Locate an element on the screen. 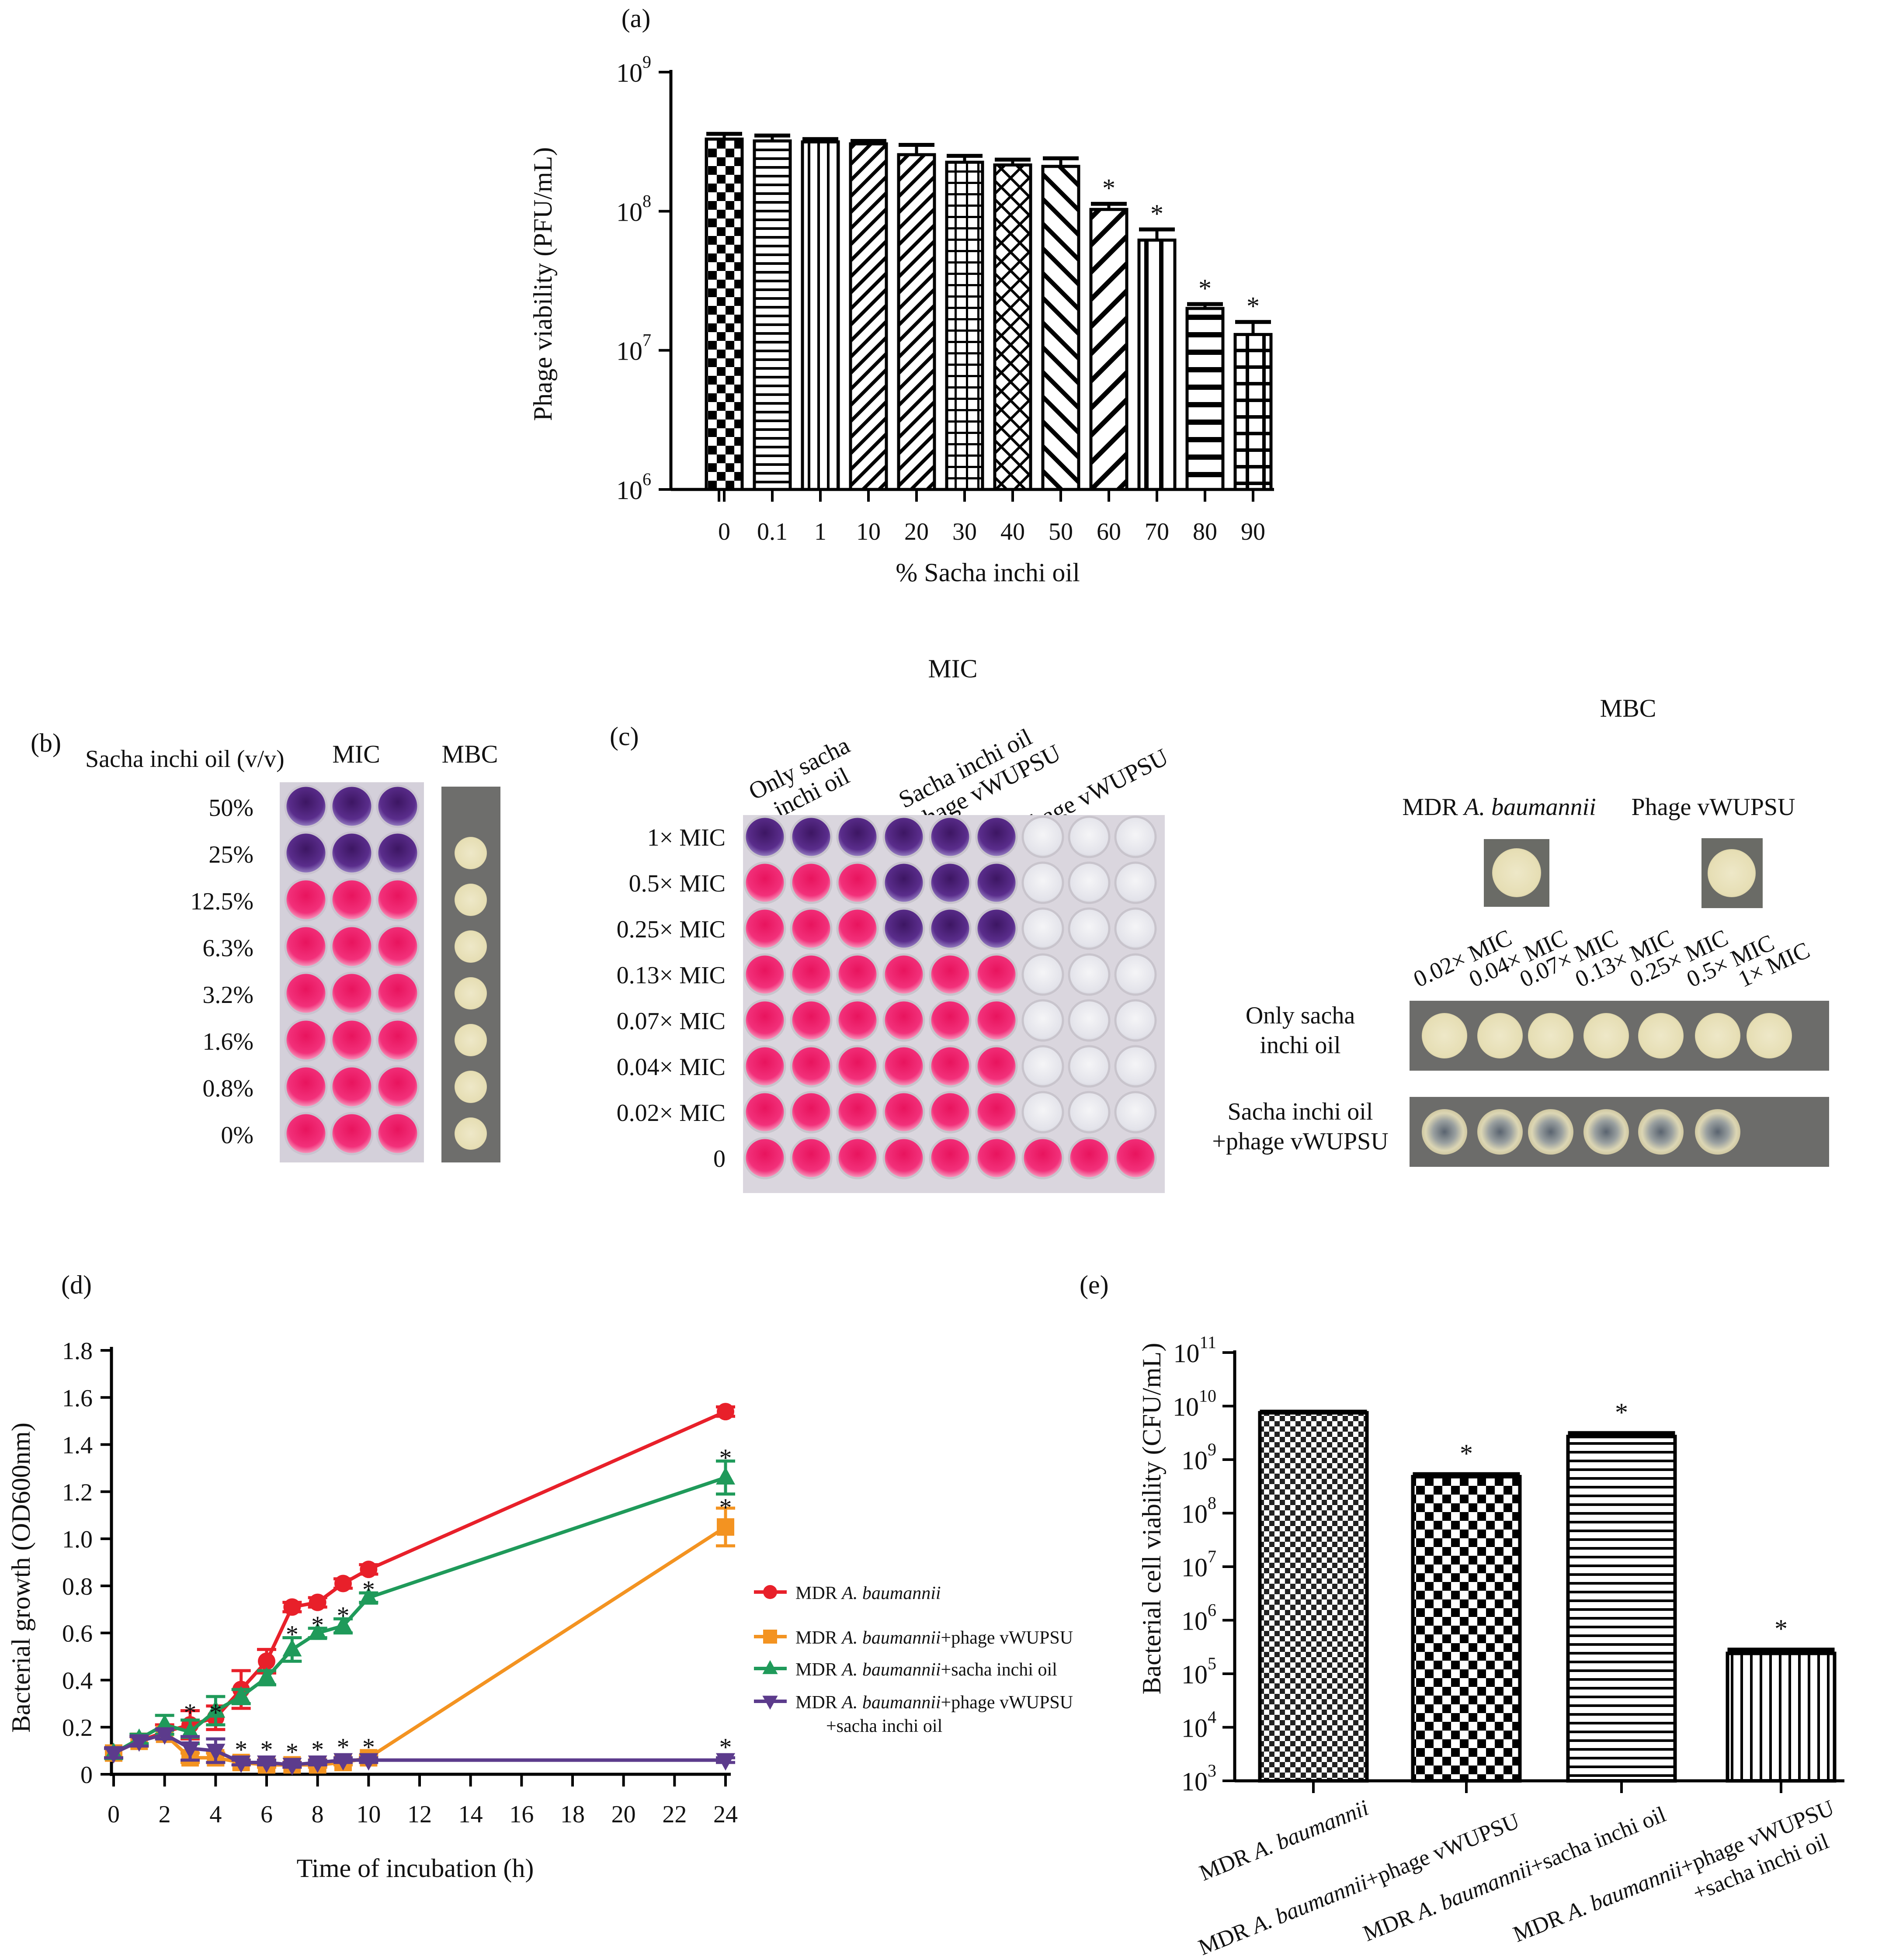 Image resolution: width=1882 pixels, height=1960 pixels. panel-e-label: (e) is located at coordinates (1094, 1284).